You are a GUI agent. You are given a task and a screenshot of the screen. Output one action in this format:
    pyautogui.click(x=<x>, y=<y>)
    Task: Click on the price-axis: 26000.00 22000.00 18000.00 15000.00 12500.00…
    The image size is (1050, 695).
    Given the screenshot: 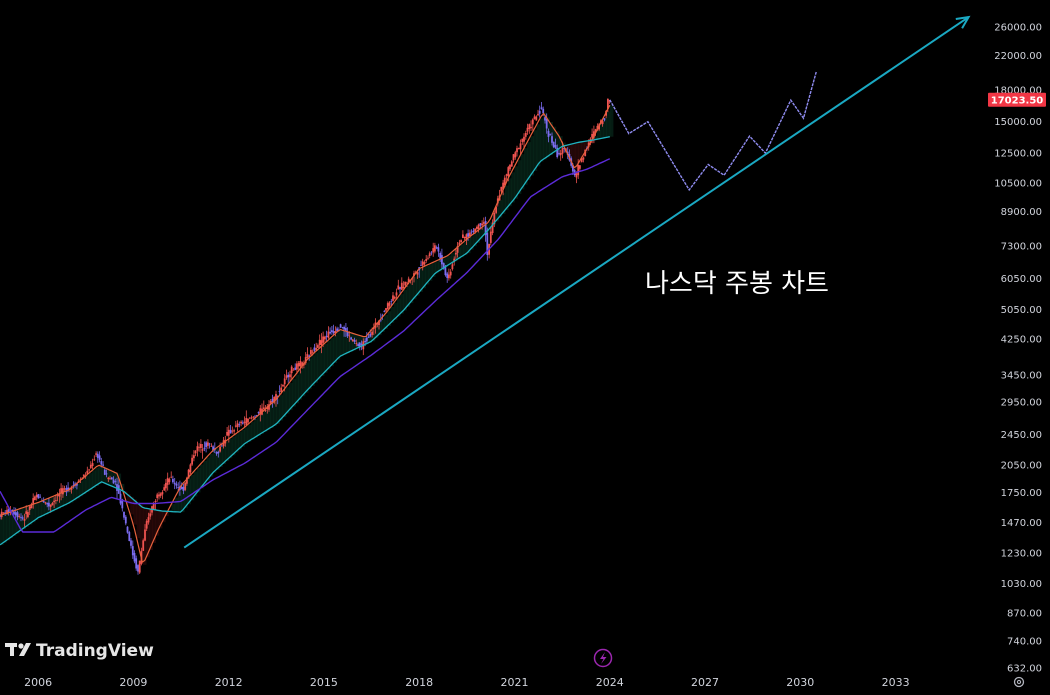 What is the action you would take?
    pyautogui.click(x=1018, y=348)
    